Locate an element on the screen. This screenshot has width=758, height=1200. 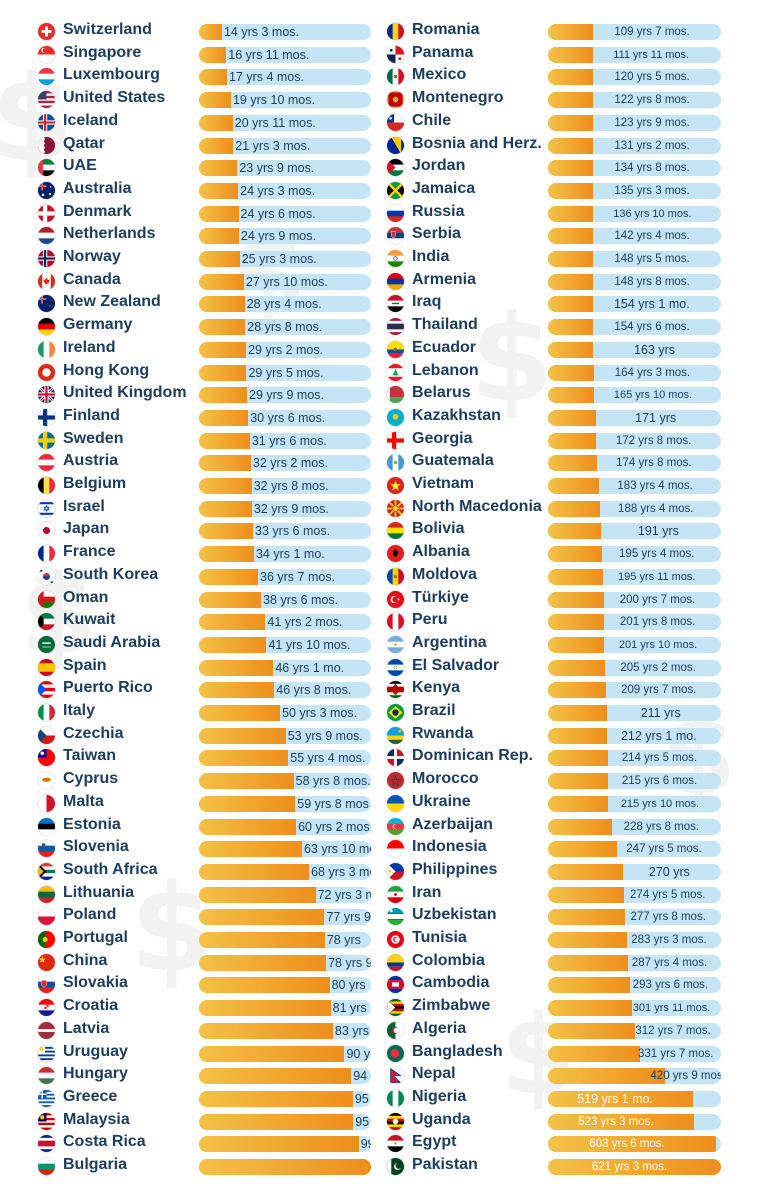
vietnam-flag is located at coordinates (395, 485).